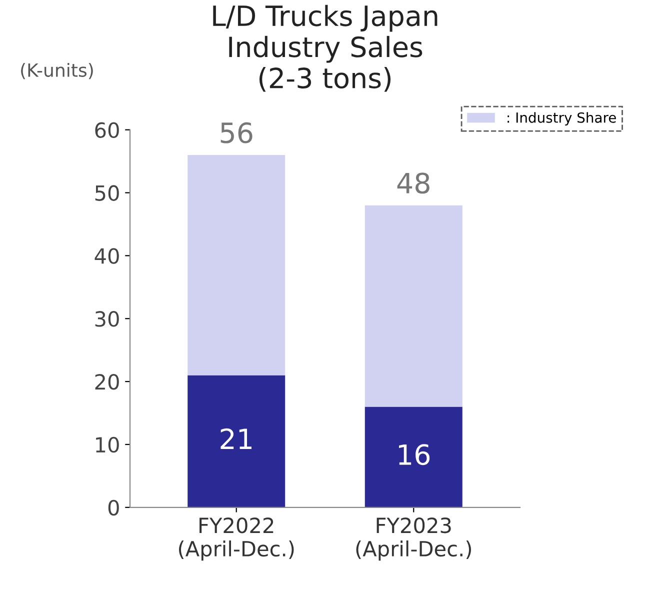 This screenshot has height=590, width=650. Describe the element at coordinates (413, 183) in the screenshot. I see `total-label: 48` at that location.